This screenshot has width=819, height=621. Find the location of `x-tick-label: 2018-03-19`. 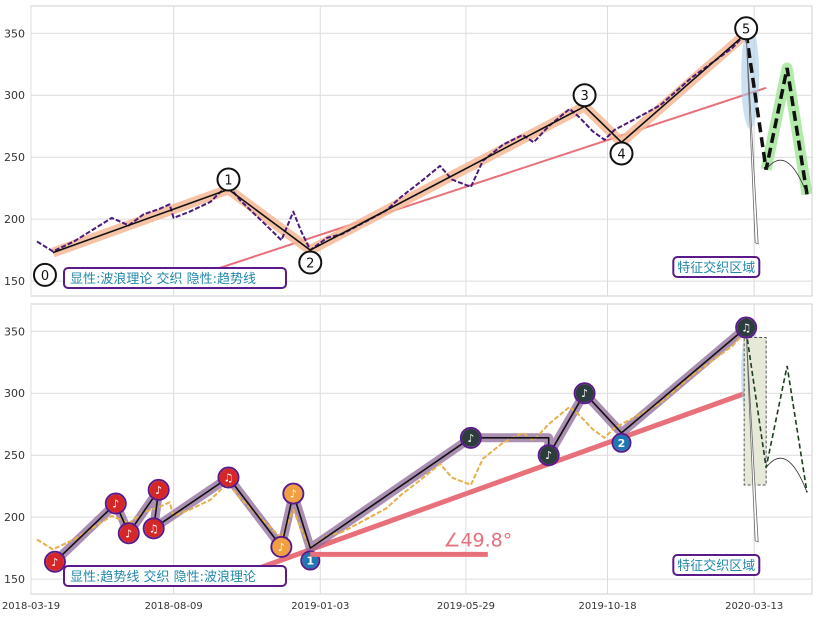

x-tick-label: 2018-03-19 is located at coordinates (31, 606).